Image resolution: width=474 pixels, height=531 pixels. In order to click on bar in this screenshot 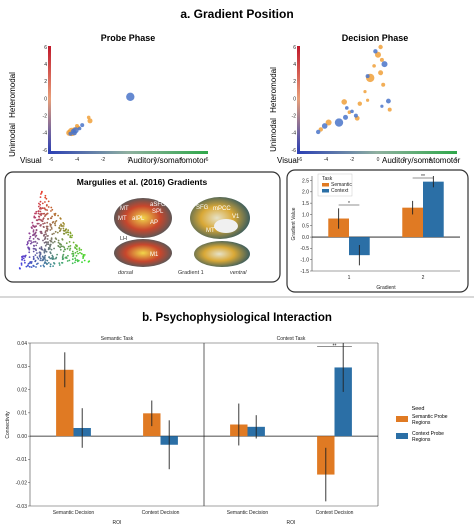, I will do `click(65, 403)`.